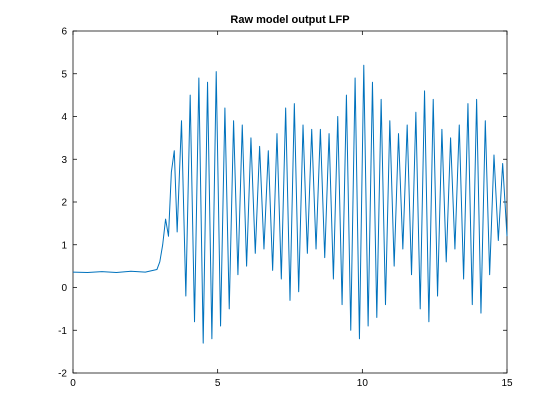  What do you see at coordinates (218, 383) in the screenshot?
I see `x-tick-label: 5` at bounding box center [218, 383].